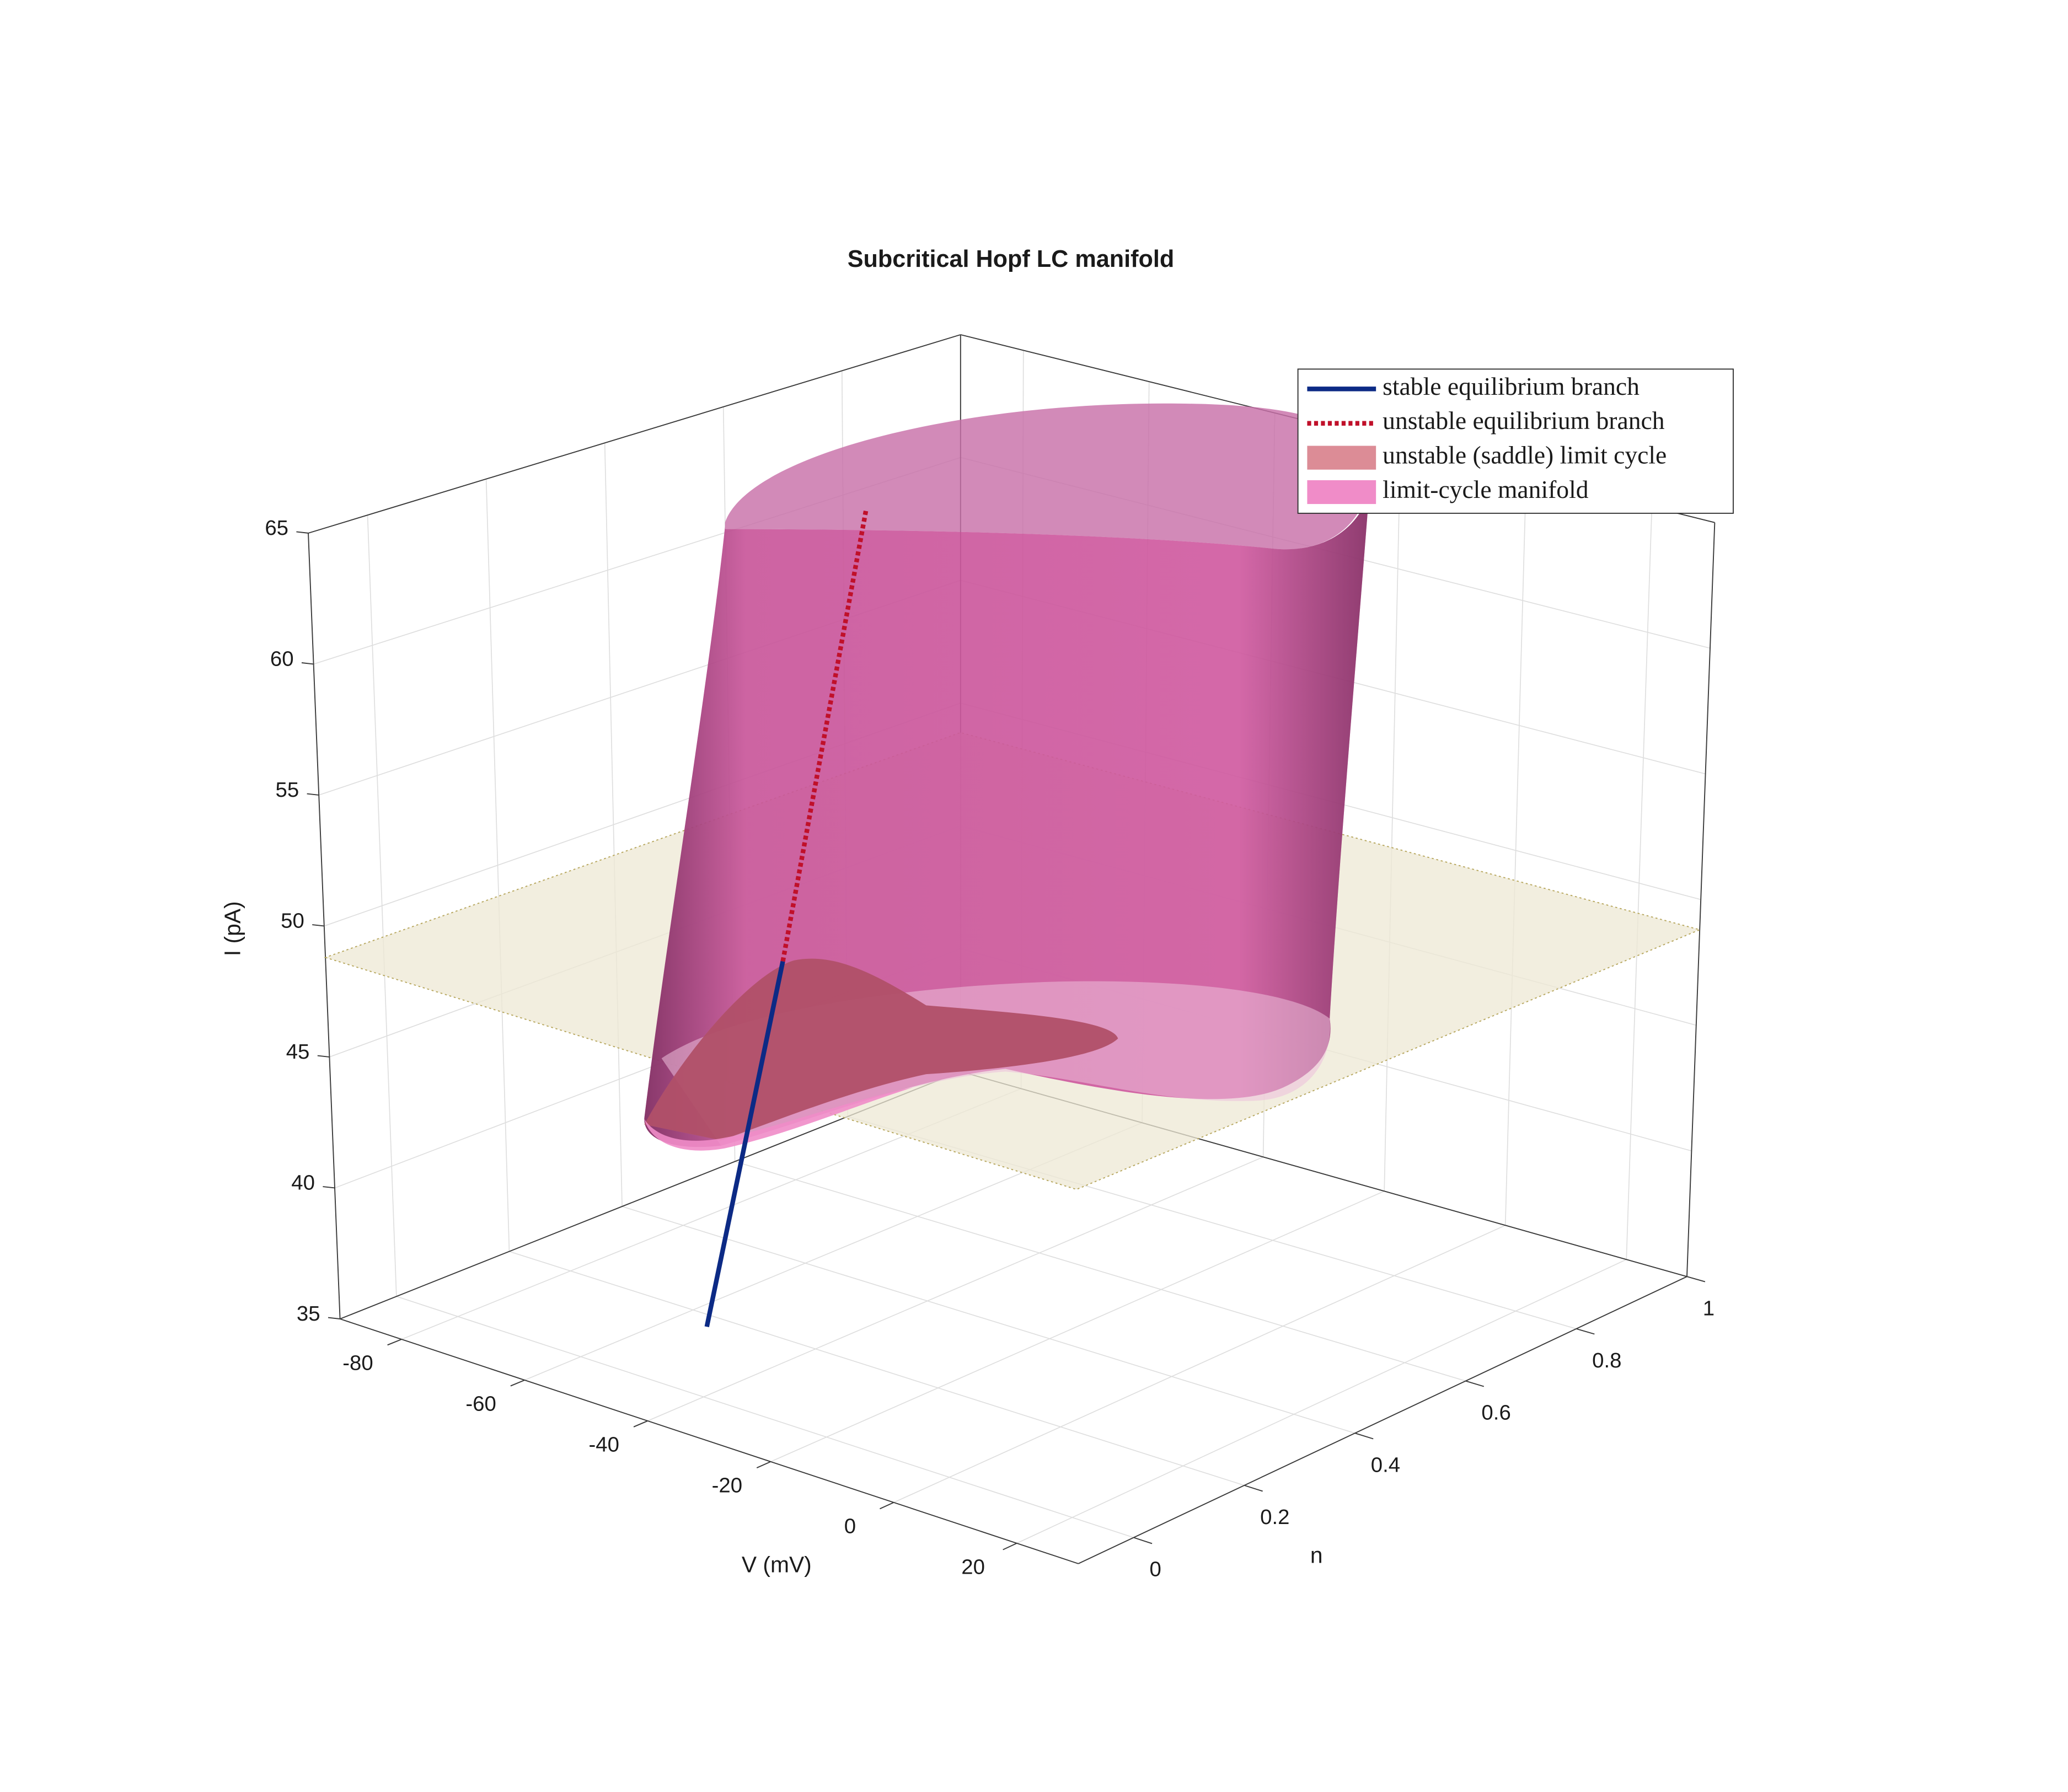 This screenshot has width=2068, height=1792. Describe the element at coordinates (276, 528) in the screenshot. I see `z-tick-label: 65` at that location.